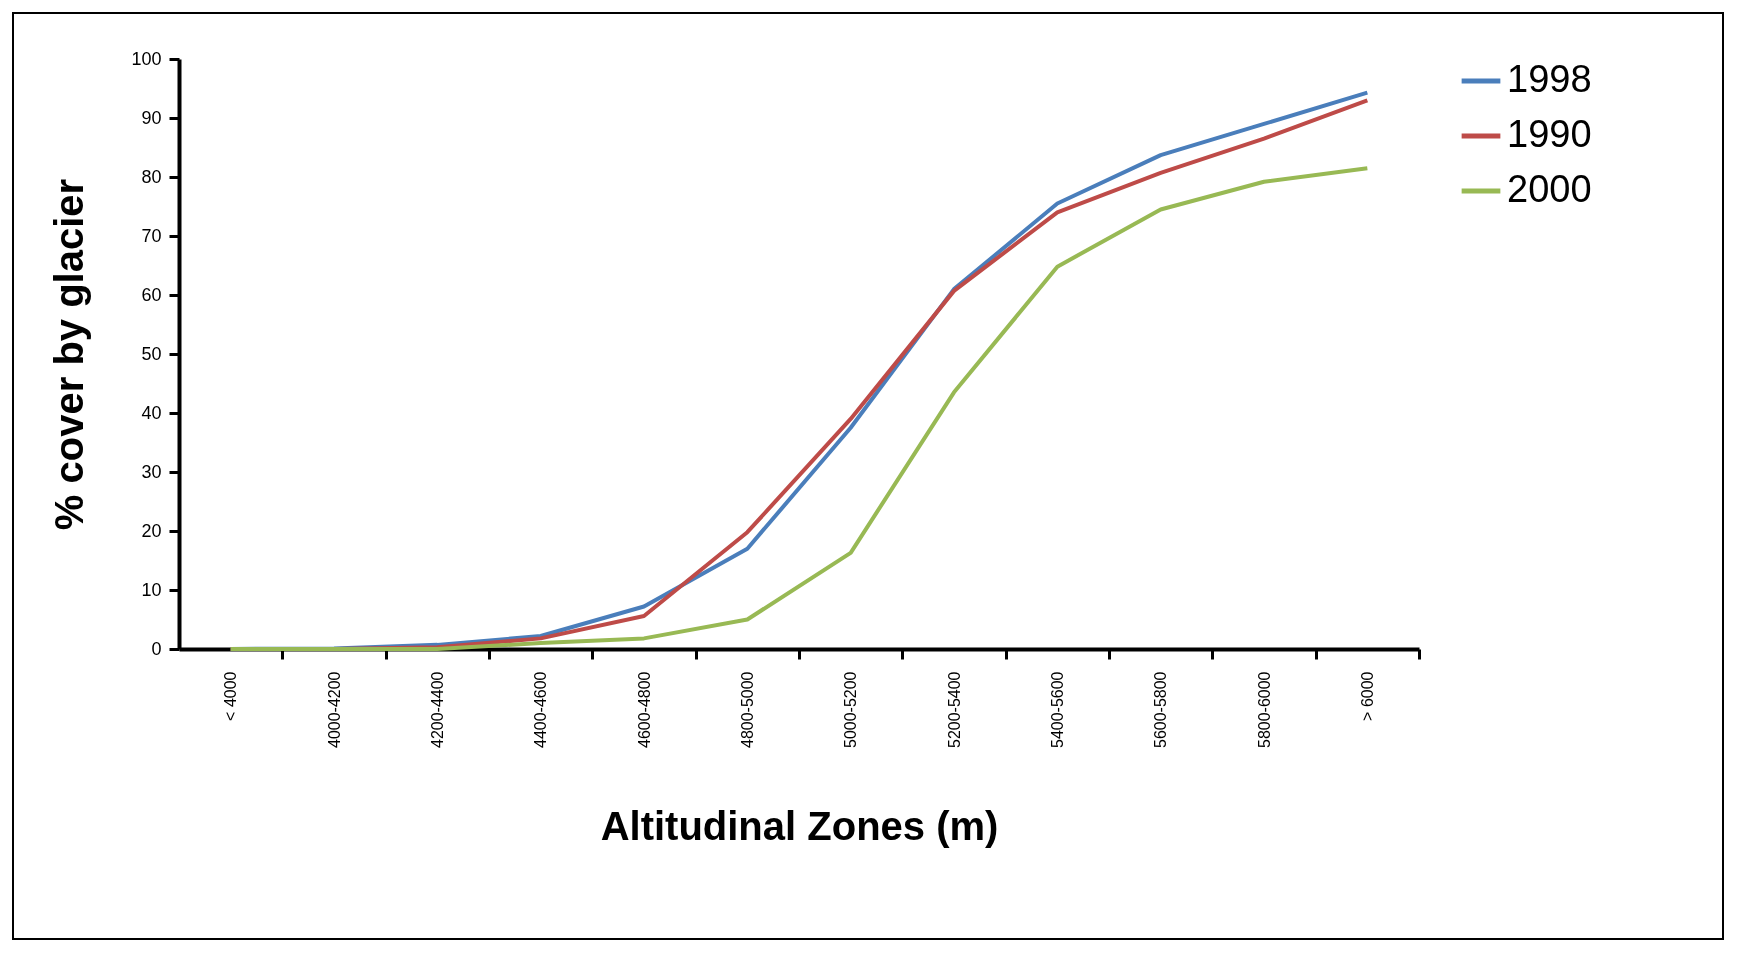 The height and width of the screenshot is (954, 1738). I want to click on y-tick-label: 0, so click(156, 648).